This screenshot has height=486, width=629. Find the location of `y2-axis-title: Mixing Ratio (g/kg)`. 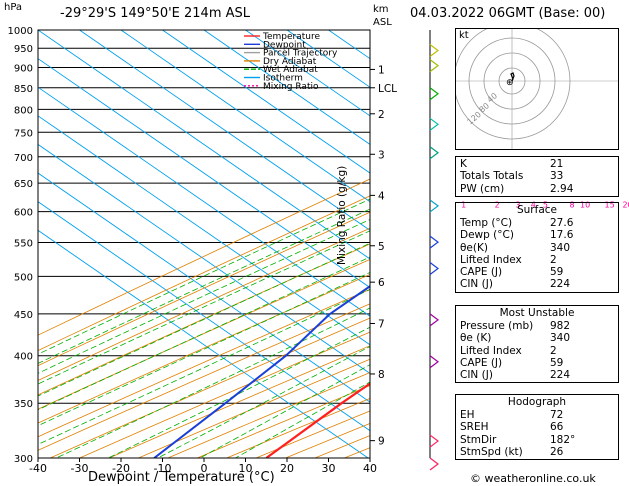

y2-axis-title: Mixing Ratio (g/kg) is located at coordinates (342, 215).